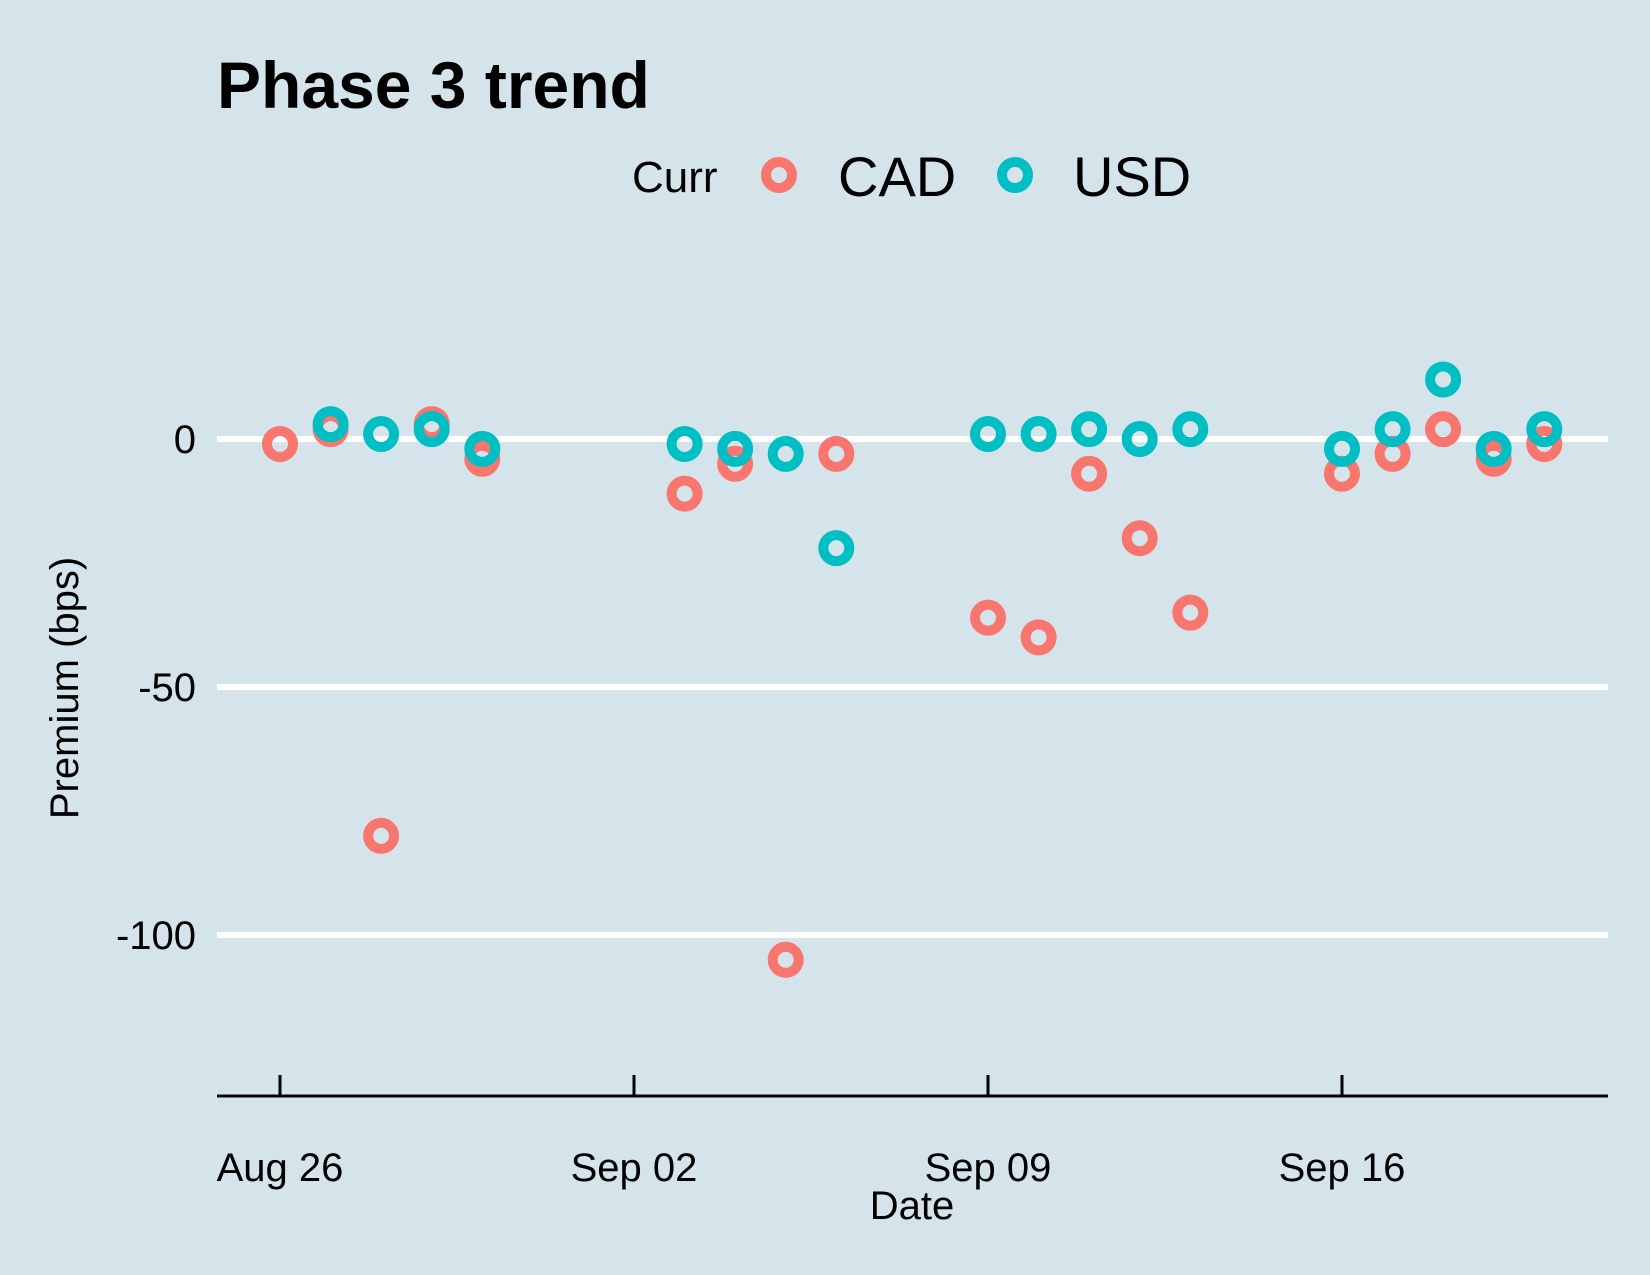  What do you see at coordinates (167, 688) in the screenshot?
I see `y-tick-label: -50` at bounding box center [167, 688].